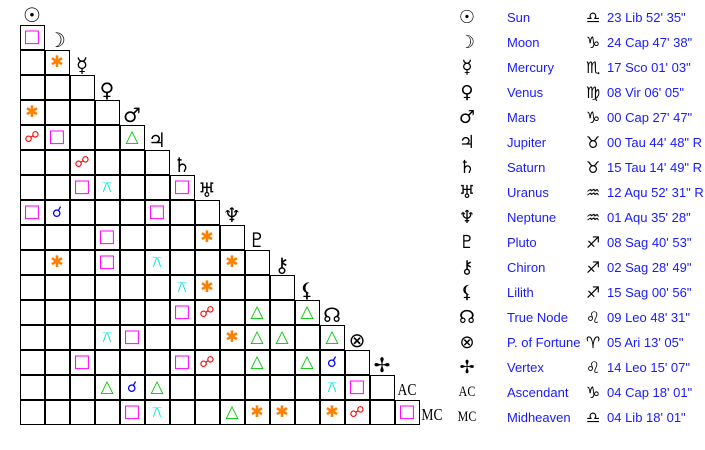  I want to click on grid-cell-p-of-fortune-mercury, so click(82, 337).